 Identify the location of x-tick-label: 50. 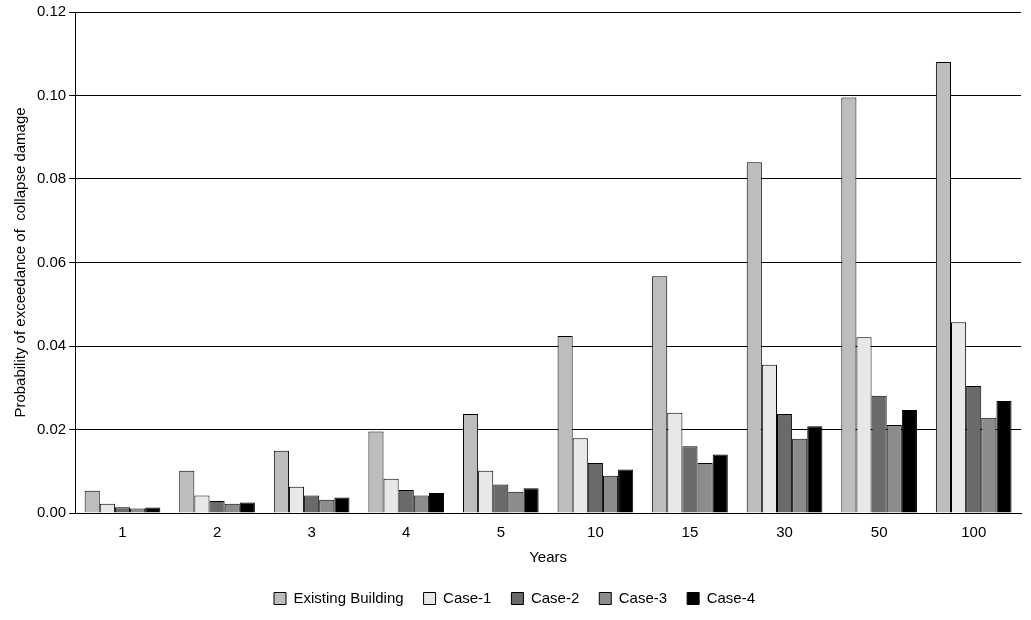
(879, 532).